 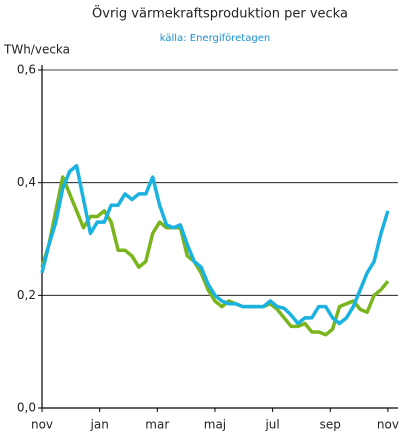 What do you see at coordinates (157, 425) in the screenshot?
I see `x-tick-label: mar` at bounding box center [157, 425].